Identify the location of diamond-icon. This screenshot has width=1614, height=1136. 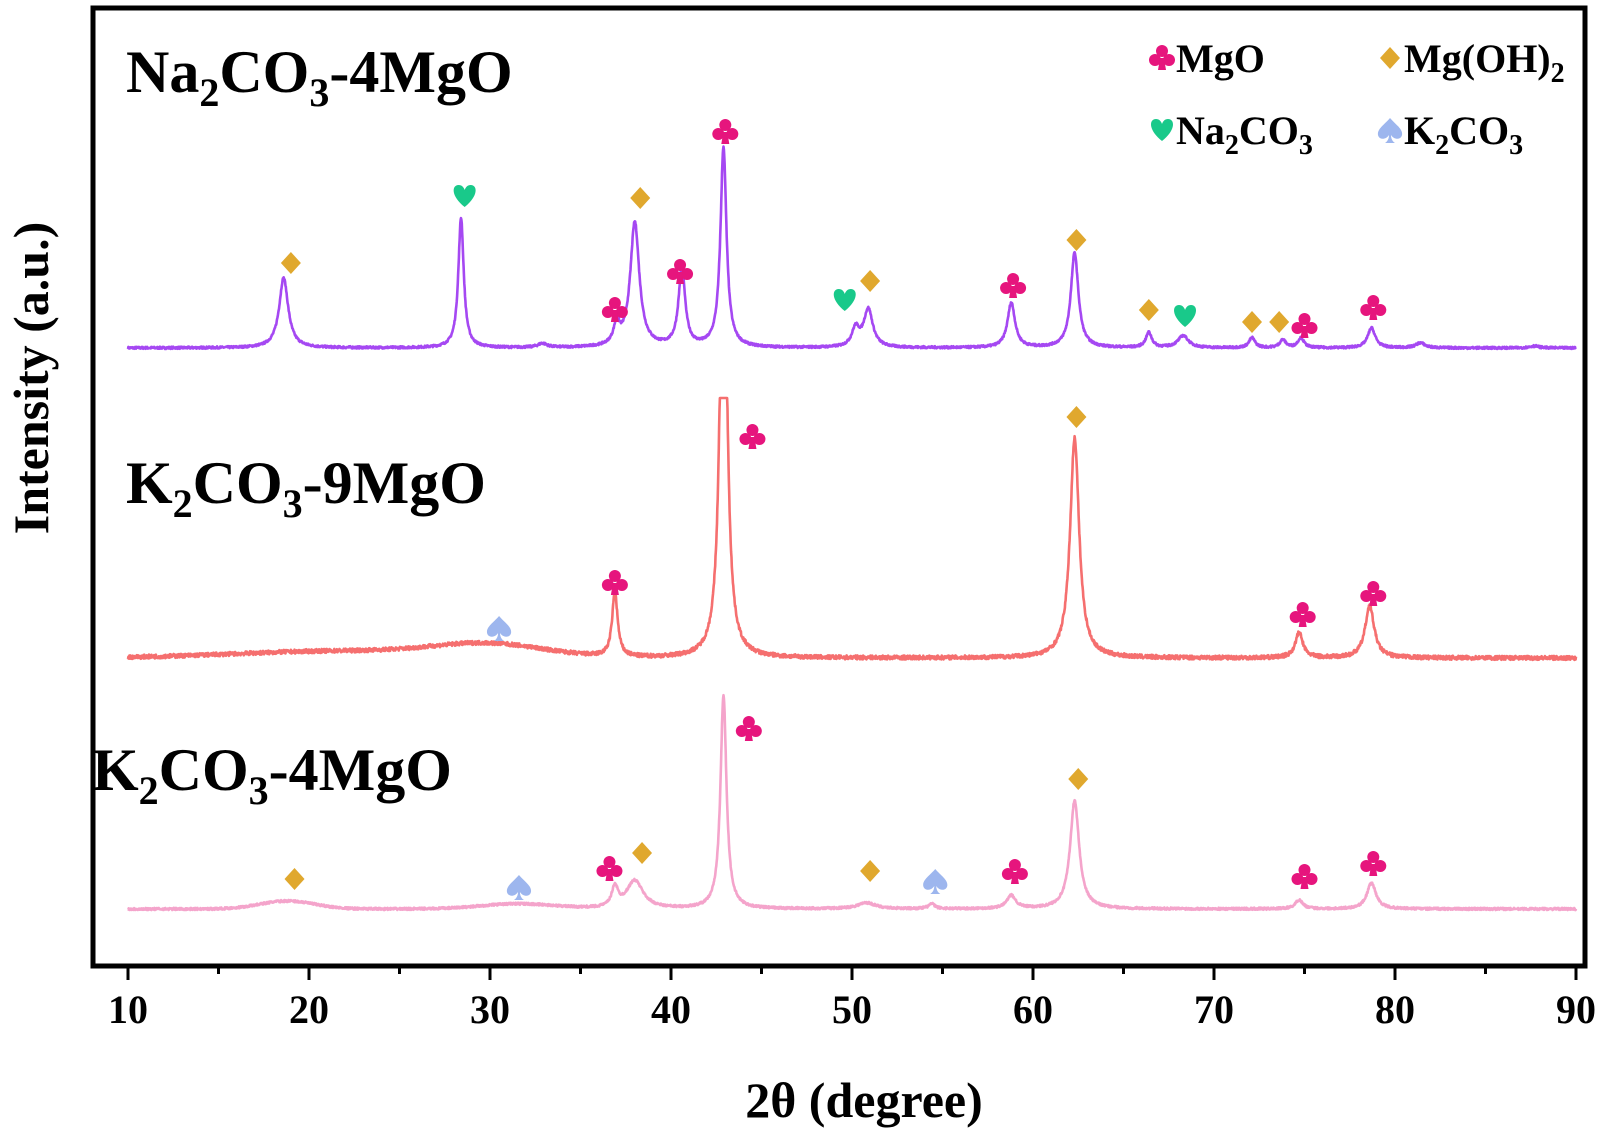
(1390, 58).